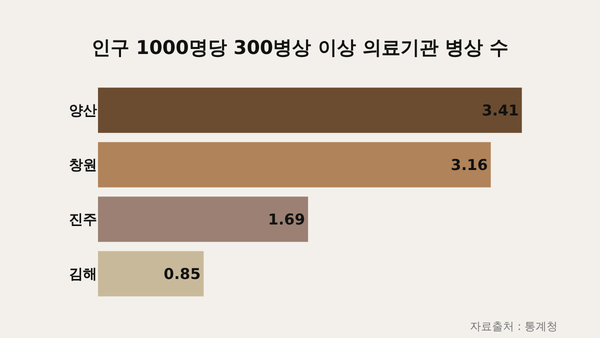  What do you see at coordinates (83, 220) in the screenshot?
I see `y-tick-label: 진주` at bounding box center [83, 220].